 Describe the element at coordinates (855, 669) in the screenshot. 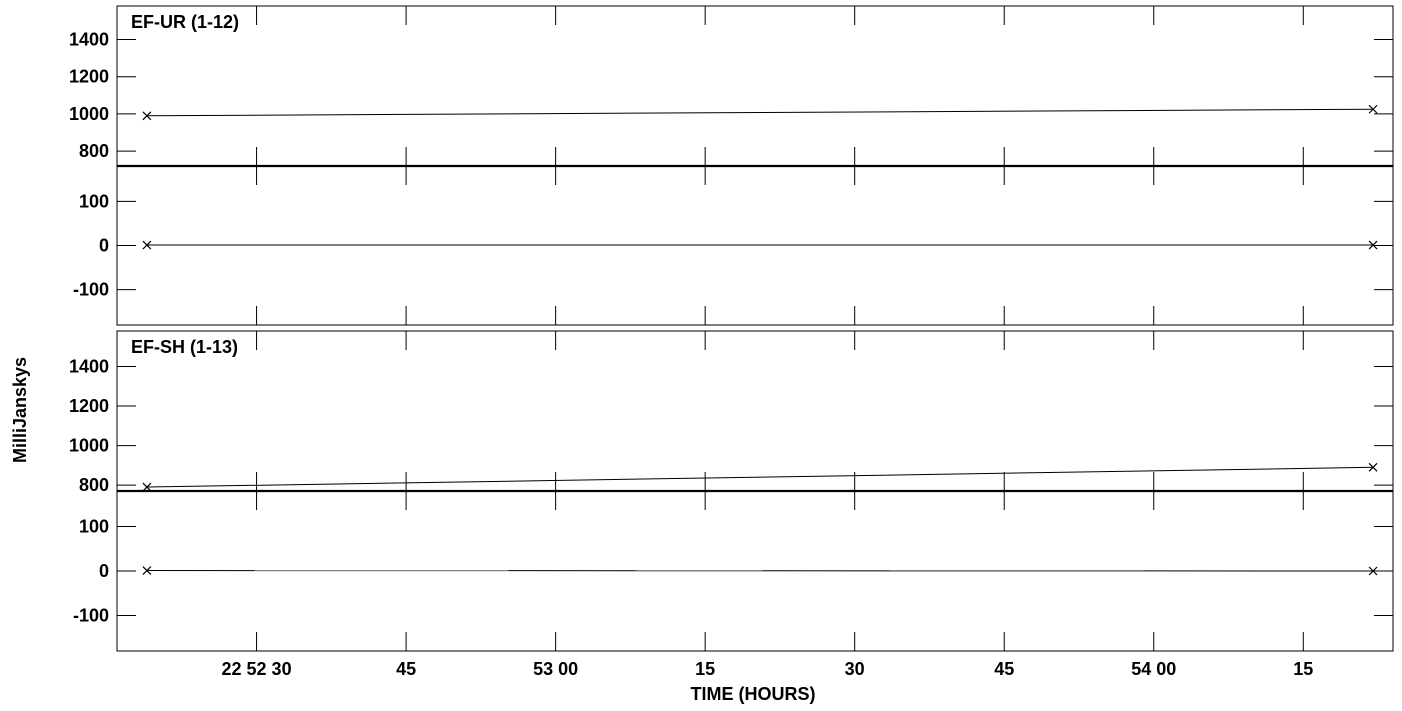

I see `x-tick-label: 30` at that location.